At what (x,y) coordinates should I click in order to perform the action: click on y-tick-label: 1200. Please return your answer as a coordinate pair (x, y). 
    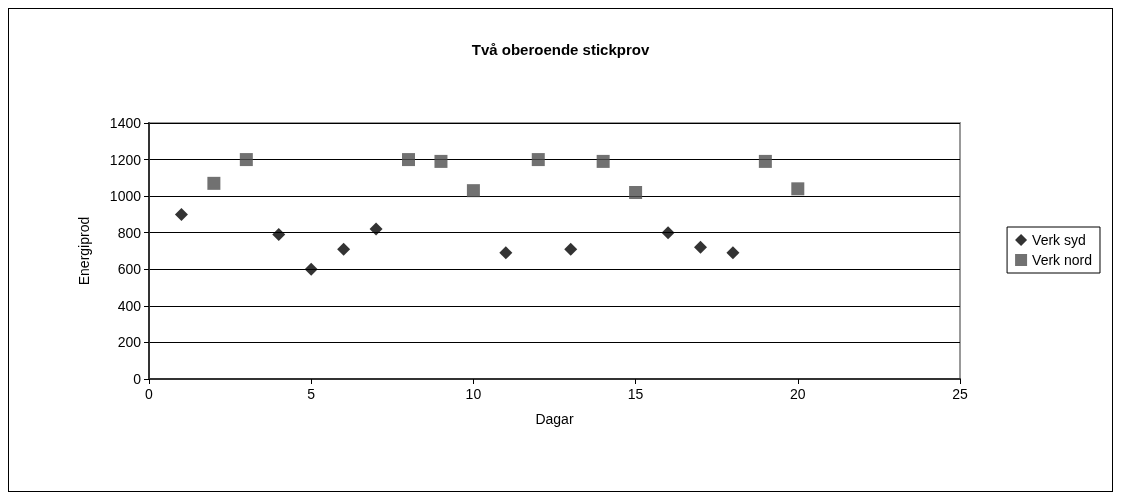
    Looking at the image, I should click on (125, 159).